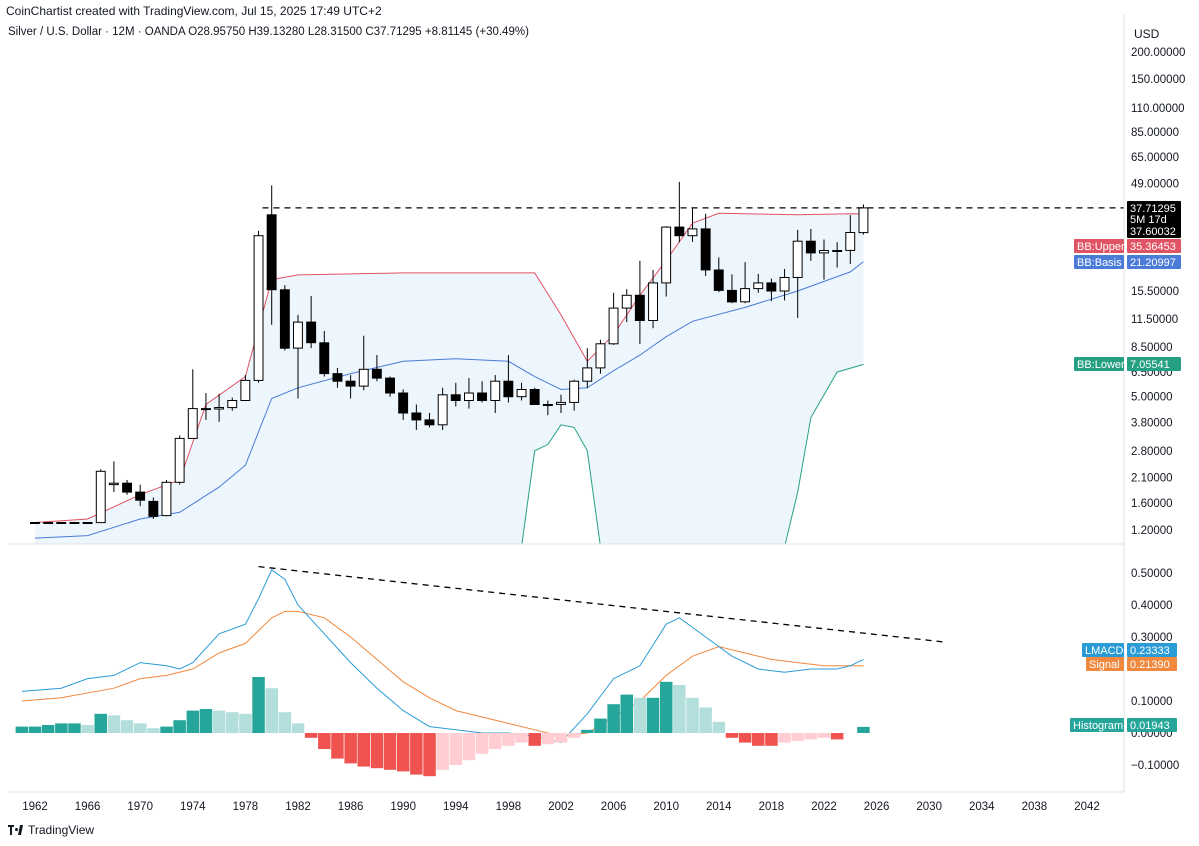 The height and width of the screenshot is (846, 1199). What do you see at coordinates (442, 673) in the screenshot?
I see `signal-line` at bounding box center [442, 673].